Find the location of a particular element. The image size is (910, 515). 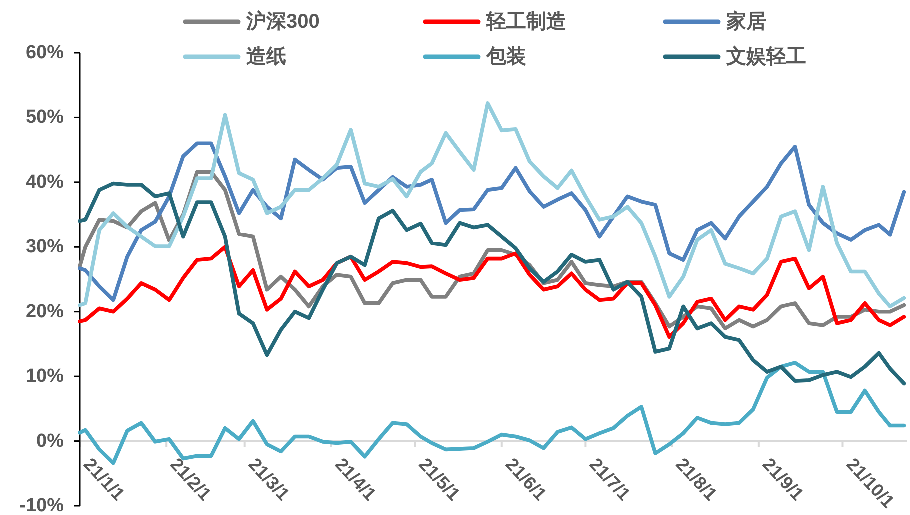

y-tick-label: 10% is located at coordinates (45, 377).